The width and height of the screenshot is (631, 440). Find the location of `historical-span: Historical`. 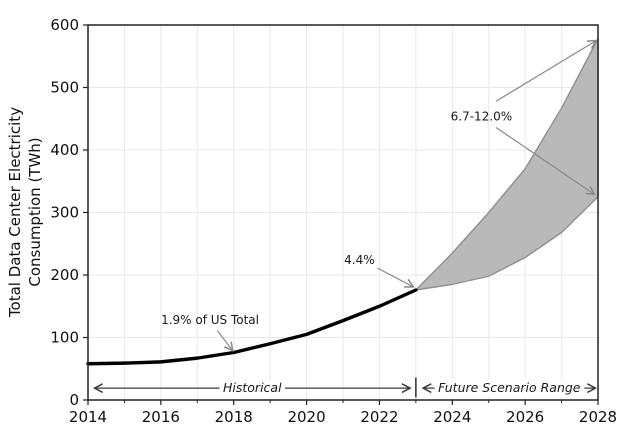

historical-span: Historical is located at coordinates (252, 388).